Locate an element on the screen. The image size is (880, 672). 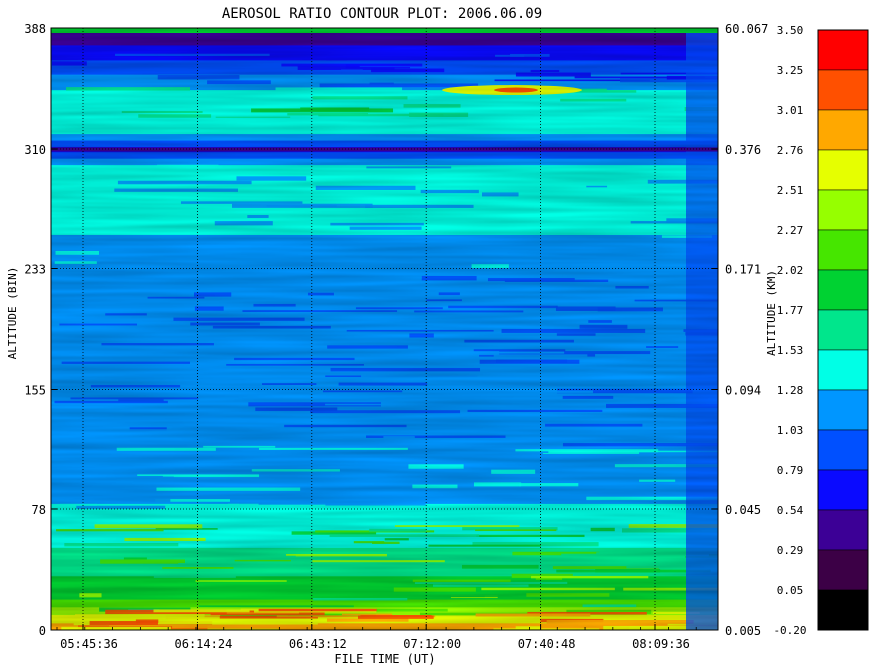
colorbar-tick-label: 2.27 is located at coordinates (790, 230).